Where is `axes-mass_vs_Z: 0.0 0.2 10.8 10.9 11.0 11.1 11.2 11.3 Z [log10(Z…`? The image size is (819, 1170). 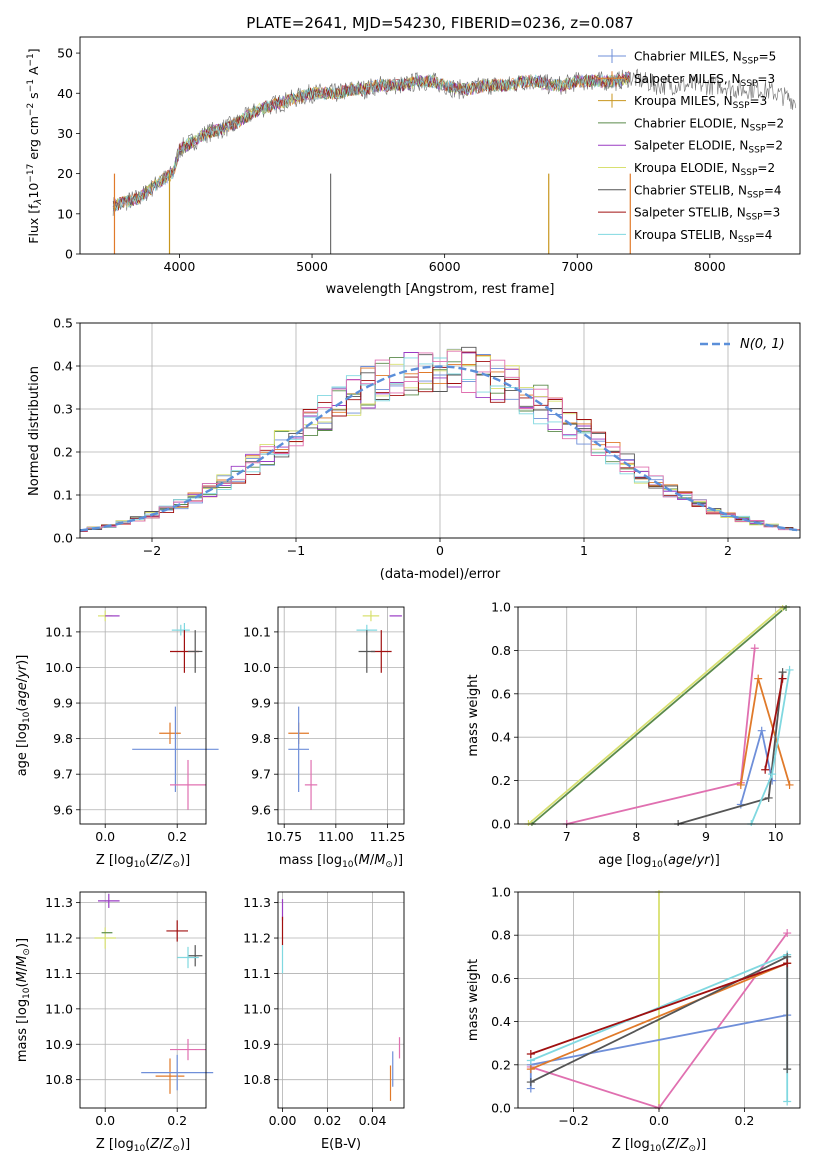
axes-mass_vs_Z: 0.0 0.2 10.8 10.9 11.0 11.1 11.2 11.3 Z [log10(Z… is located at coordinates (114, 1022).